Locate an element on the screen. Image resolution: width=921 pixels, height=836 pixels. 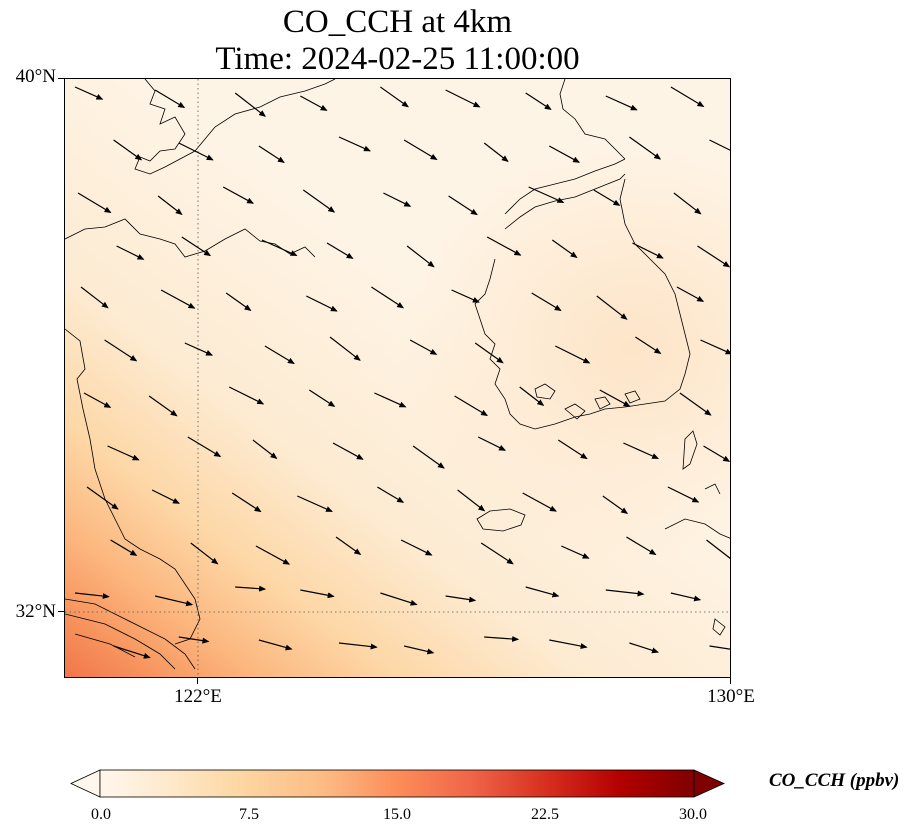
map-time-subtitle: Time: 2024-02-25 11:00:00 is located at coordinates (397, 59).